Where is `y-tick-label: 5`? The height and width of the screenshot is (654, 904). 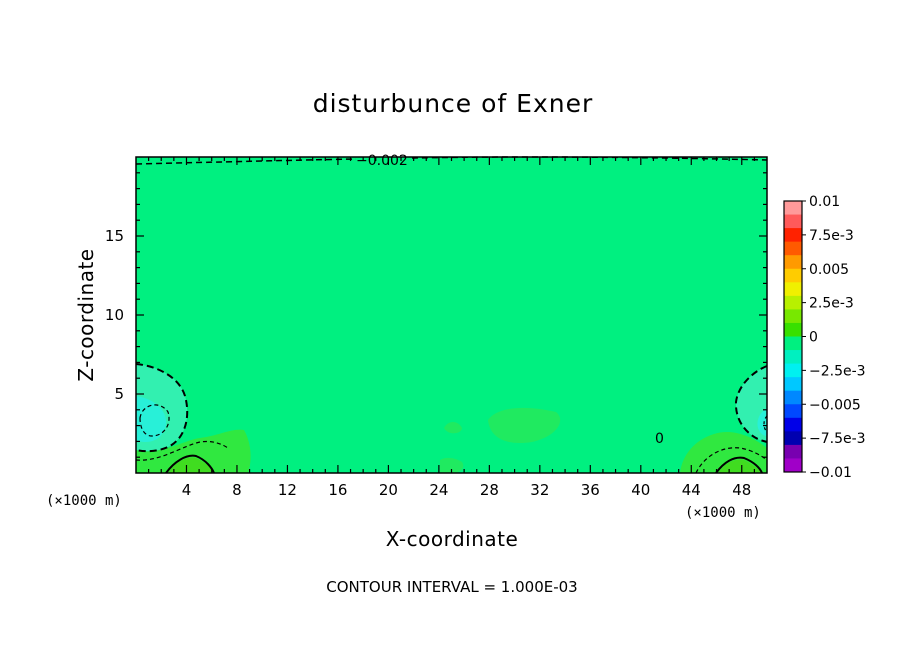 y-tick-label: 5 is located at coordinates (119, 394).